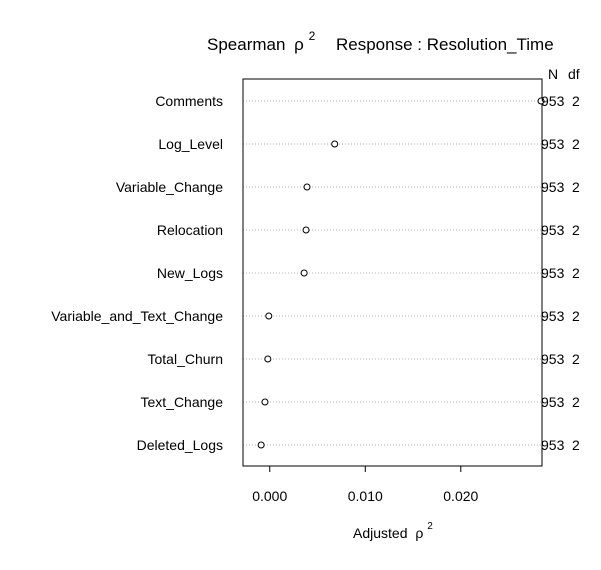 This screenshot has height=570, width=601. What do you see at coordinates (180, 445) in the screenshot?
I see `row-label: Deleted_Logs` at bounding box center [180, 445].